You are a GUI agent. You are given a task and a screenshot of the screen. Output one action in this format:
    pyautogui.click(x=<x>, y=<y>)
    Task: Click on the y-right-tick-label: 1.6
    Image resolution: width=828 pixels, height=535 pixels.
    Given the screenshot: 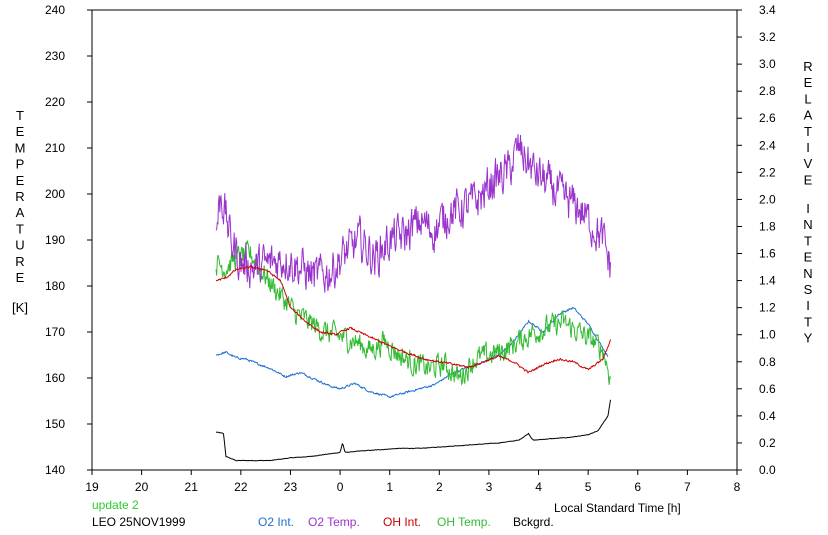 What is the action you would take?
    pyautogui.click(x=767, y=254)
    